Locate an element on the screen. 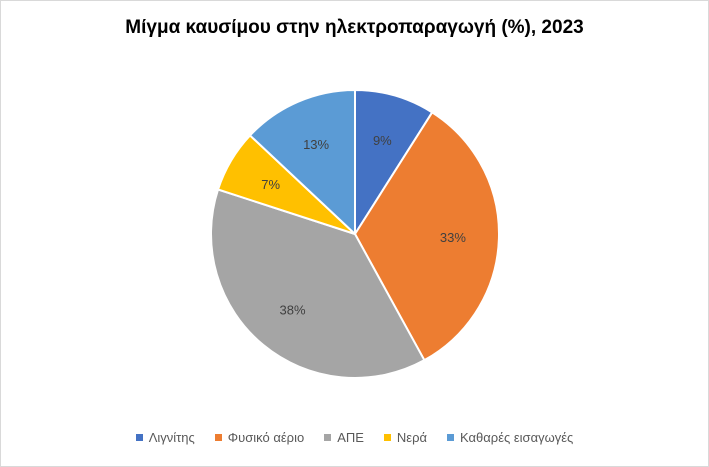  legend-label: Φυσικό αέριο is located at coordinates (266, 437).